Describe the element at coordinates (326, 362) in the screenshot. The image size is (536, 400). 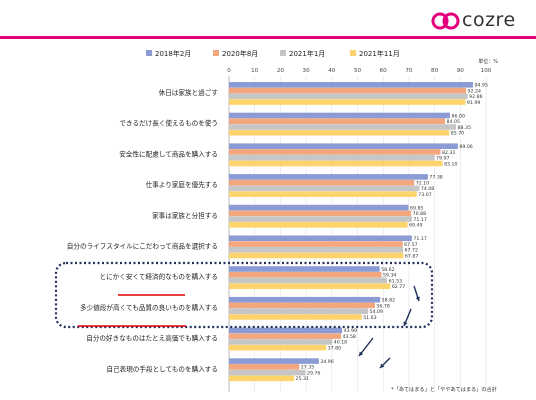
I see `data-label: 34.96` at that location.